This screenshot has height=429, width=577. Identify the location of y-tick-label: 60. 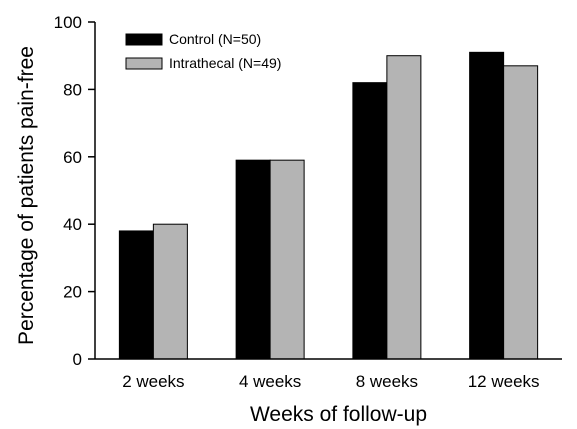
(72, 157).